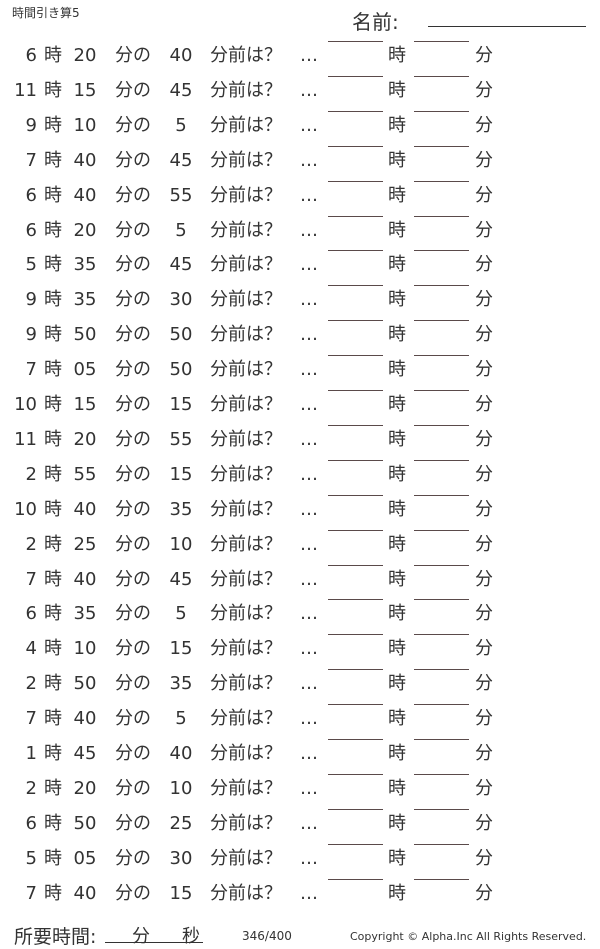 This screenshot has width=600, height=949. Describe the element at coordinates (300, 90) in the screenshot. I see `problem-row: 11 時 15 分の 45 分前は？ … 時 分` at that location.